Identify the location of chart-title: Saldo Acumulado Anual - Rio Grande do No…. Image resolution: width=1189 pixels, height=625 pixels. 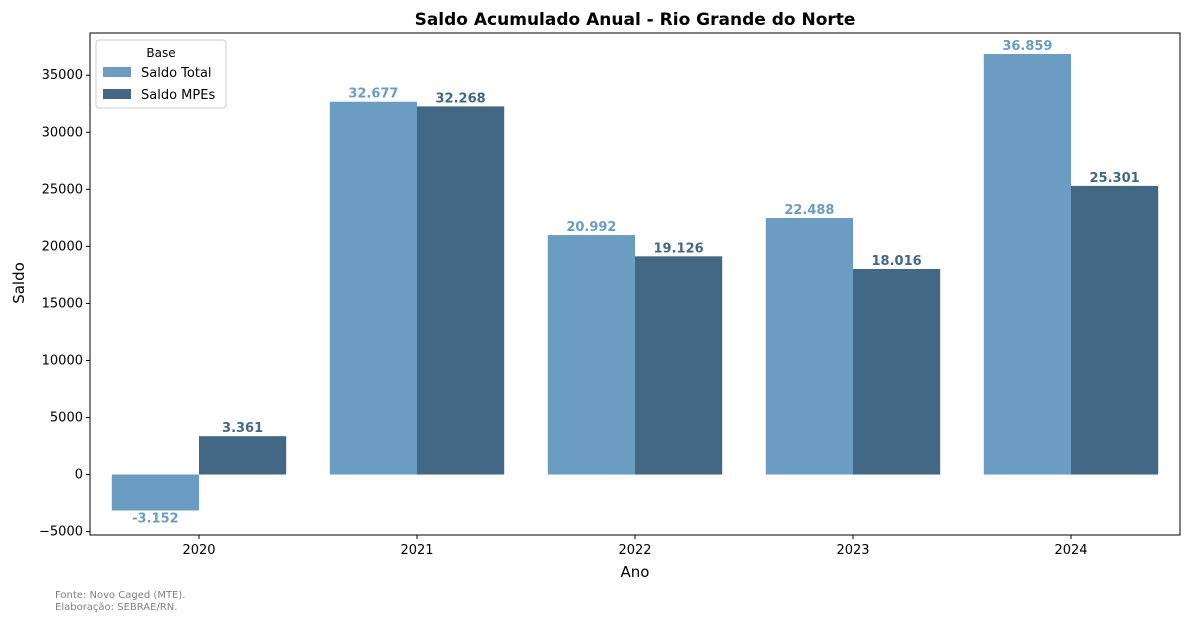
(635, 20).